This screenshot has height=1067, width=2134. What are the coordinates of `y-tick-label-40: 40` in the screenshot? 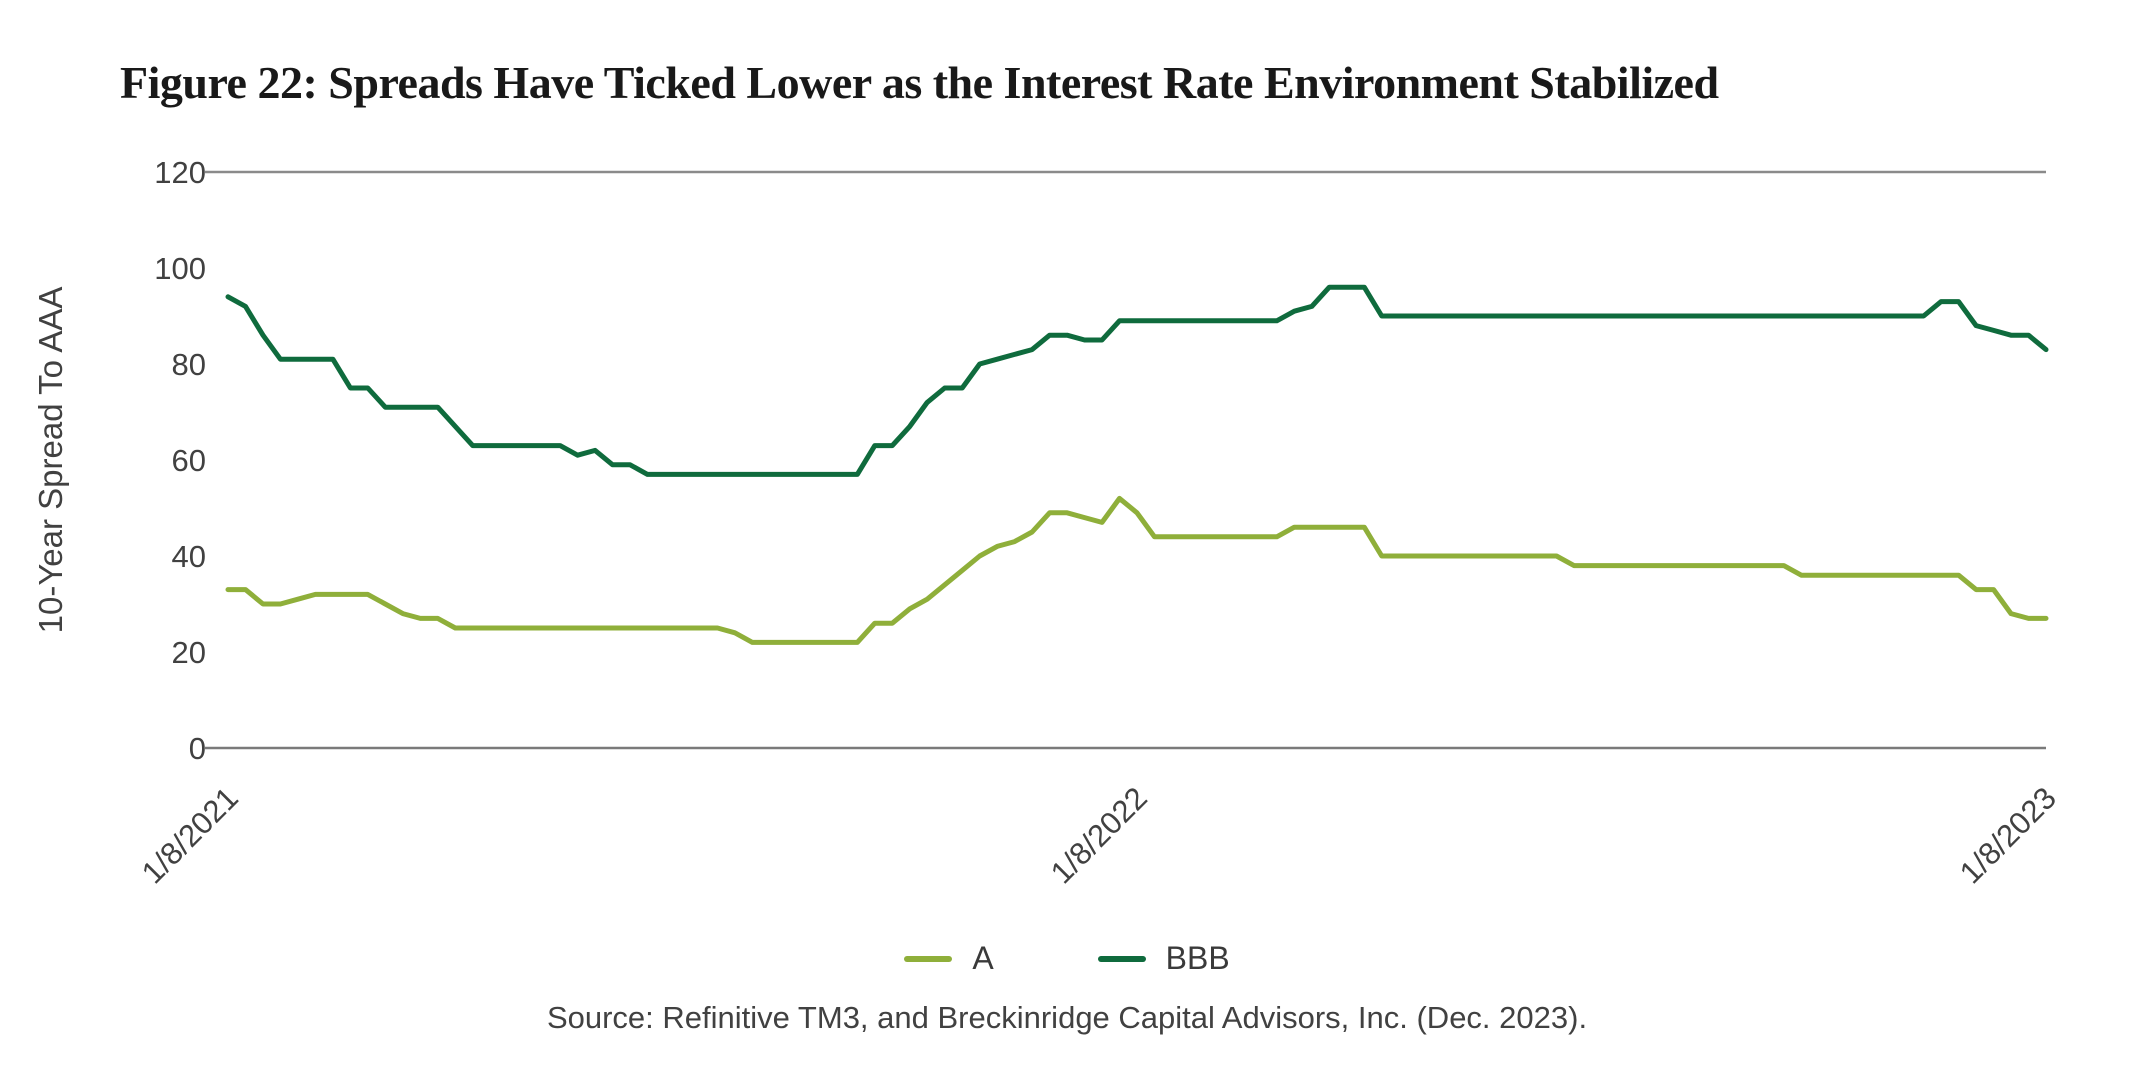 It's located at (189, 556).